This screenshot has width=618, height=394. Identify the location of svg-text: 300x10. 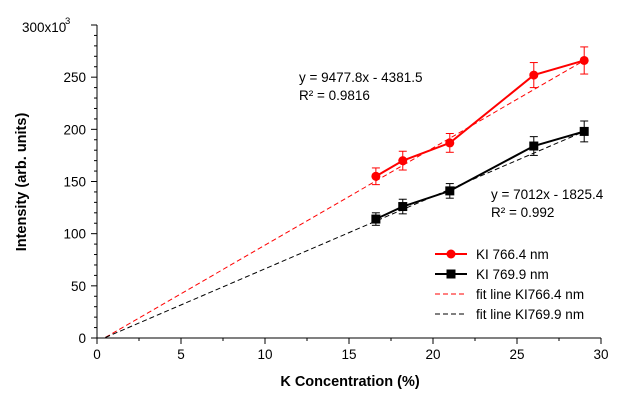
(44, 27).